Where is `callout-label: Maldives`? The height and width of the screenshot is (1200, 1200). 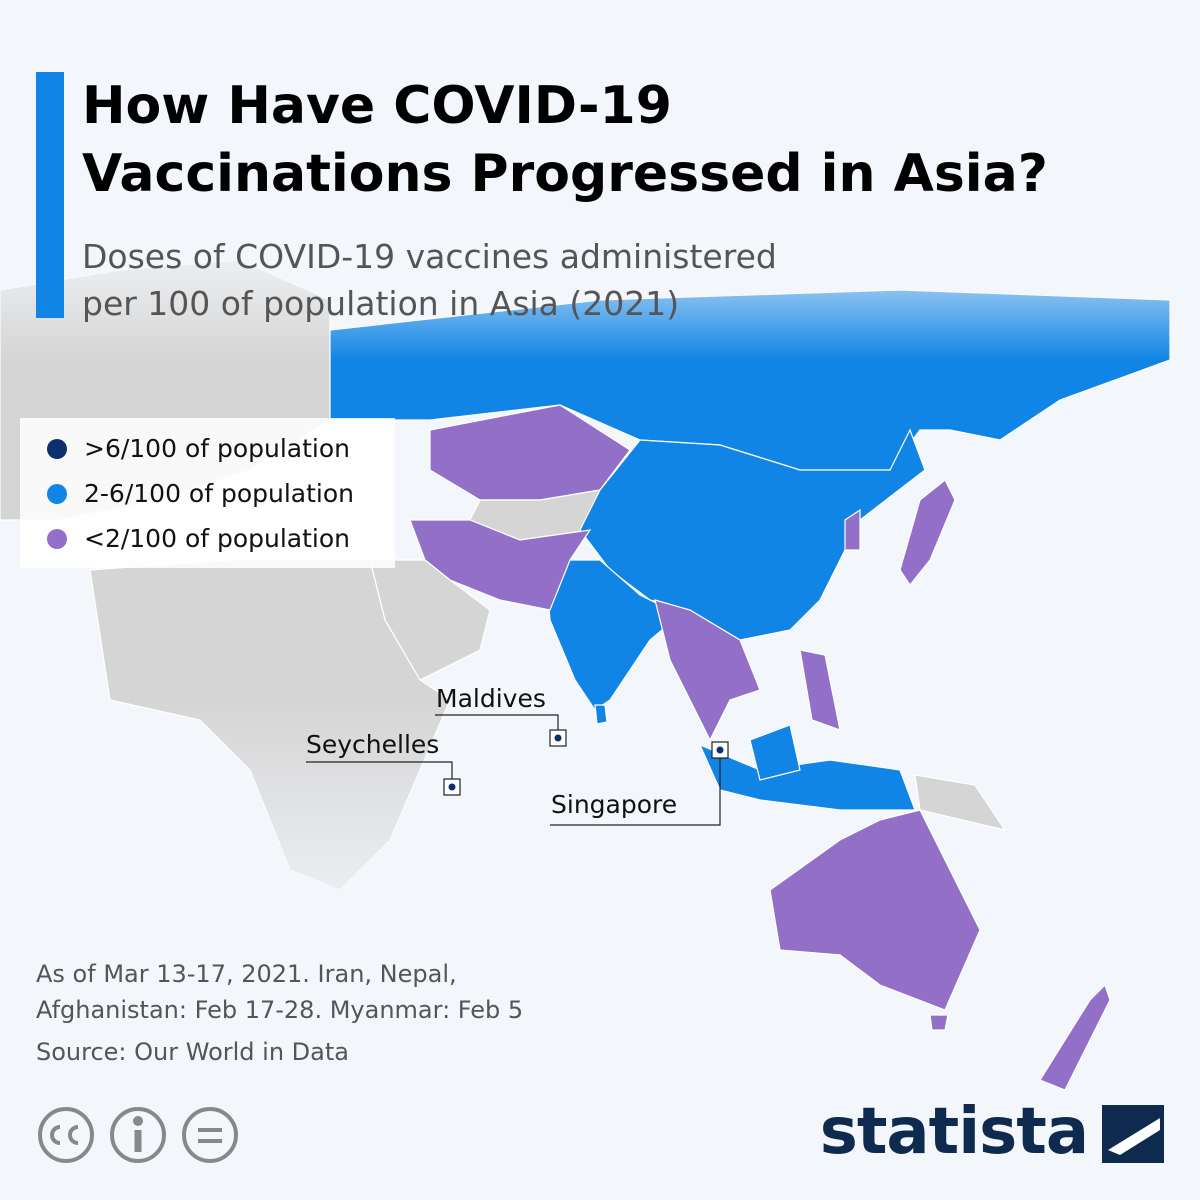
callout-label: Maldives is located at coordinates (491, 698).